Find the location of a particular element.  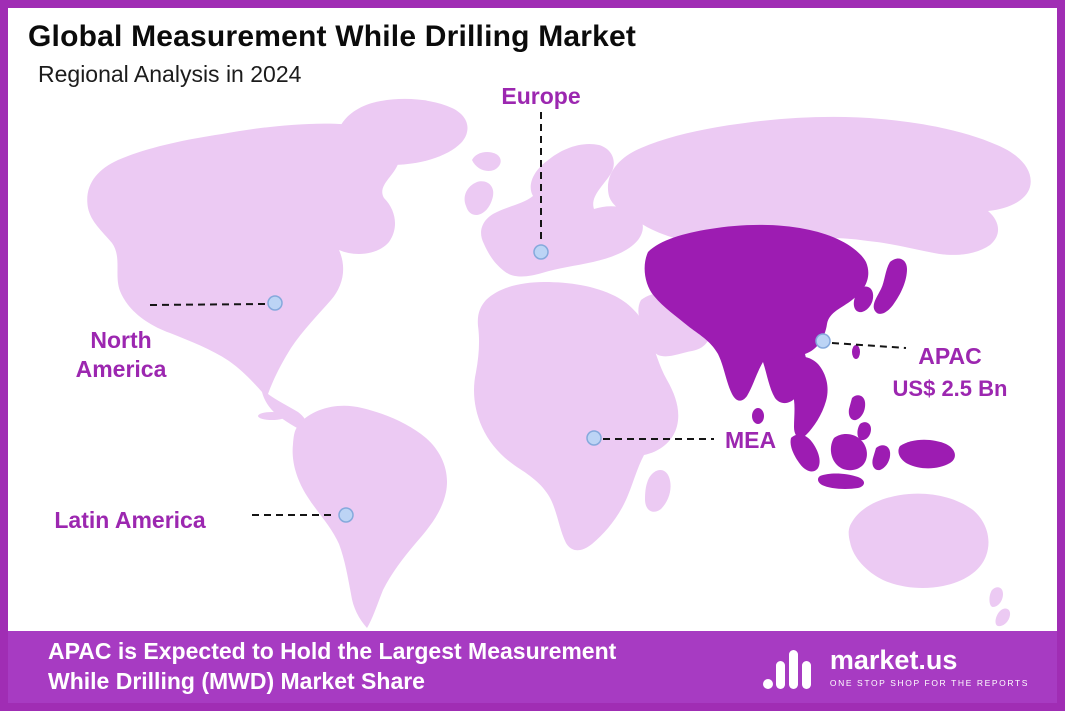

page-subtitle: Regional Analysis in 2024 is located at coordinates (170, 74).